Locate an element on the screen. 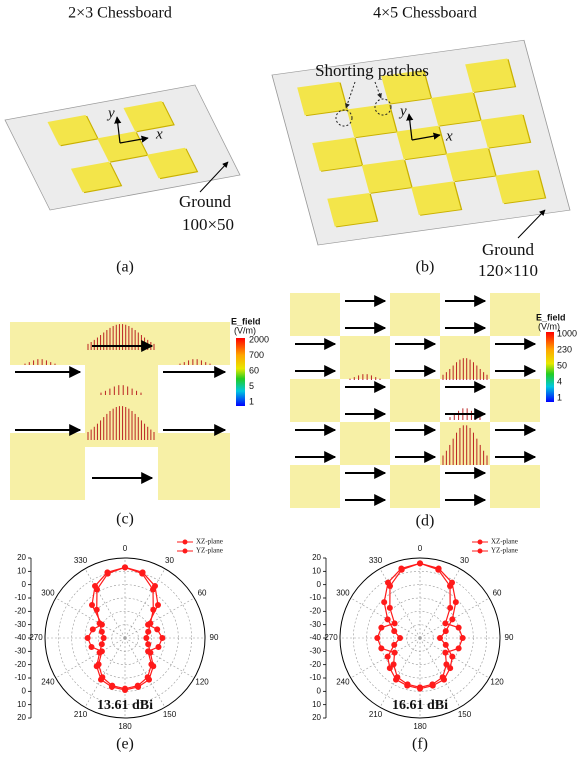 This screenshot has height=762, width=577. patches-d is located at coordinates (415, 400).